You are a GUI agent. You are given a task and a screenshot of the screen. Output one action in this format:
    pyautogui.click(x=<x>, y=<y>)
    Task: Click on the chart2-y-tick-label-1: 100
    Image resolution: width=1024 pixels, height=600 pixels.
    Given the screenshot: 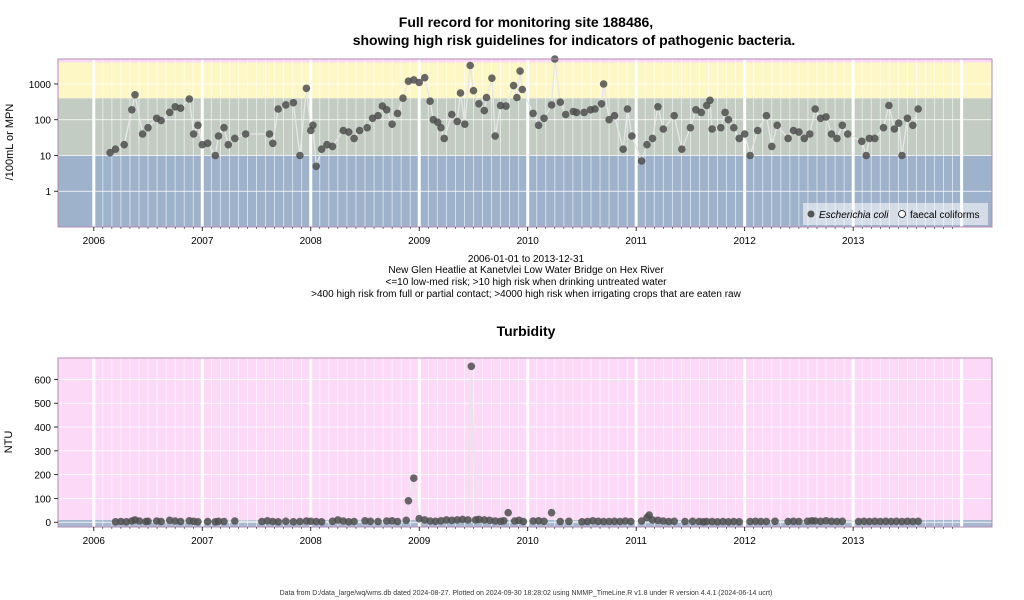 What is the action you would take?
    pyautogui.click(x=42, y=499)
    